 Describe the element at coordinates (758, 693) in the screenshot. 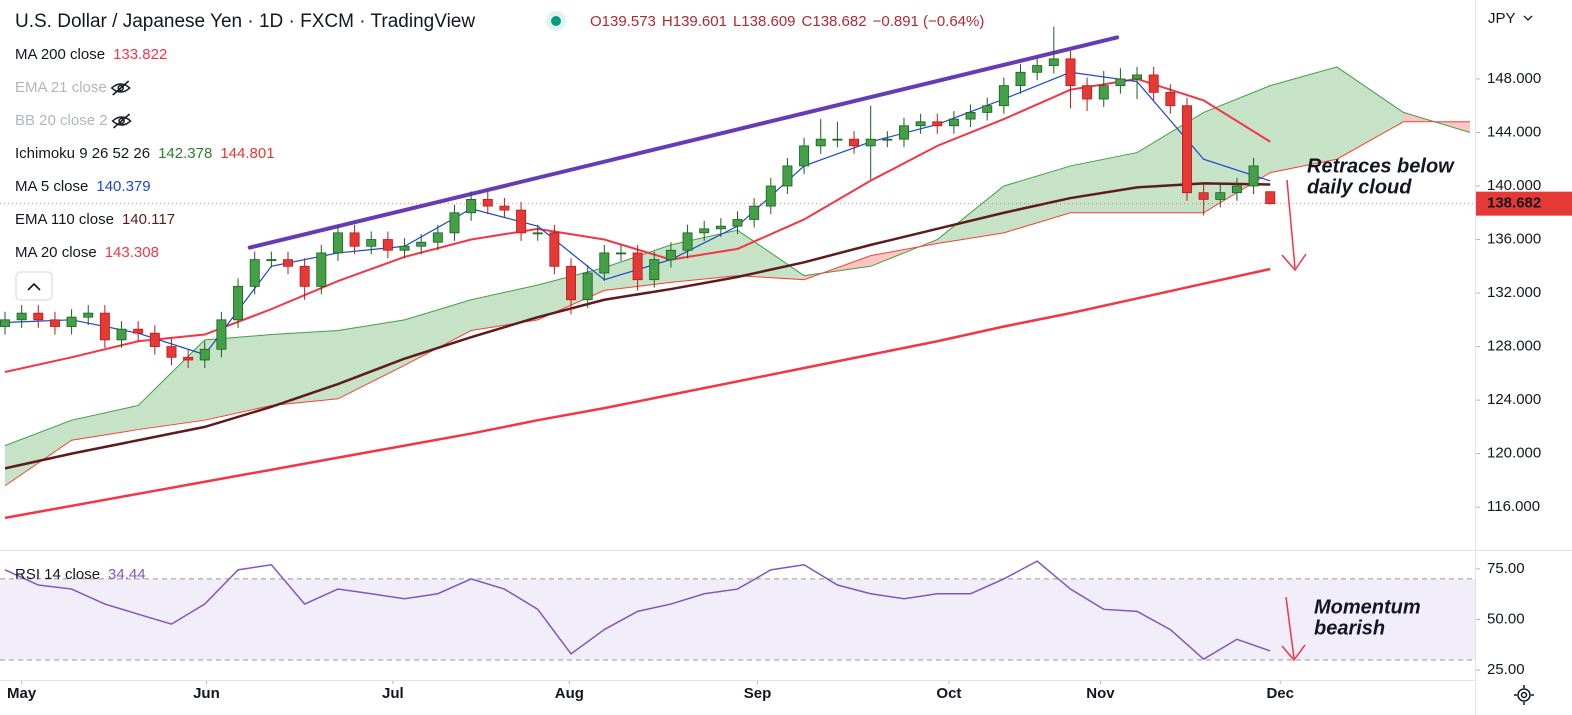

I see `x-tick-label: Sep` at that location.